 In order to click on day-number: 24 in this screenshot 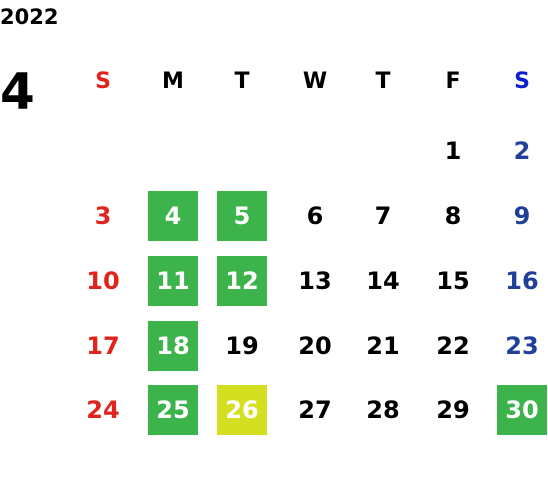, I will do `click(102, 410)`.